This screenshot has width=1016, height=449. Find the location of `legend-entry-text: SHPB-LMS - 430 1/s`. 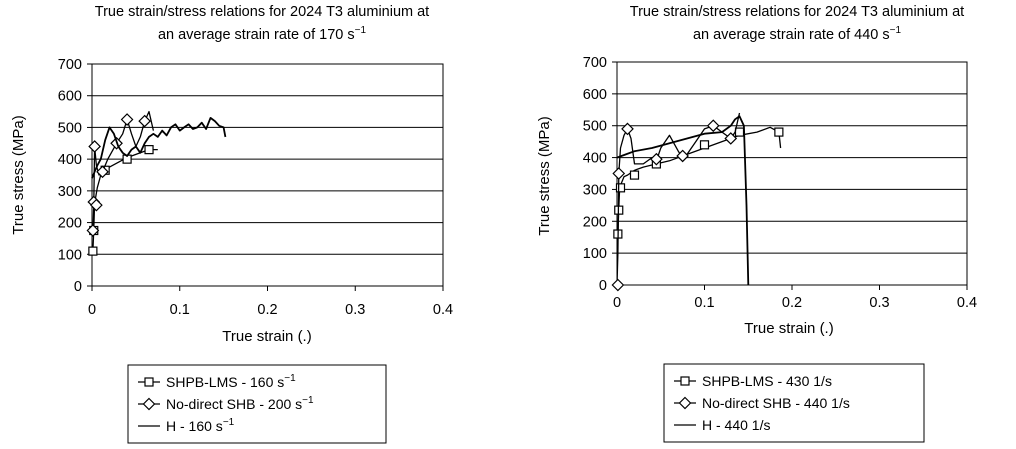

legend-entry-text: SHPB-LMS - 430 1/s is located at coordinates (767, 381).